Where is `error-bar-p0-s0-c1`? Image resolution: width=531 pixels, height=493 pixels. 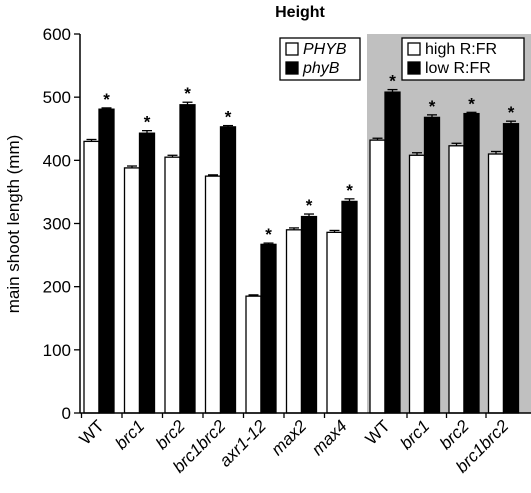 error-bar-p0-s0-c1 is located at coordinates (132, 166).